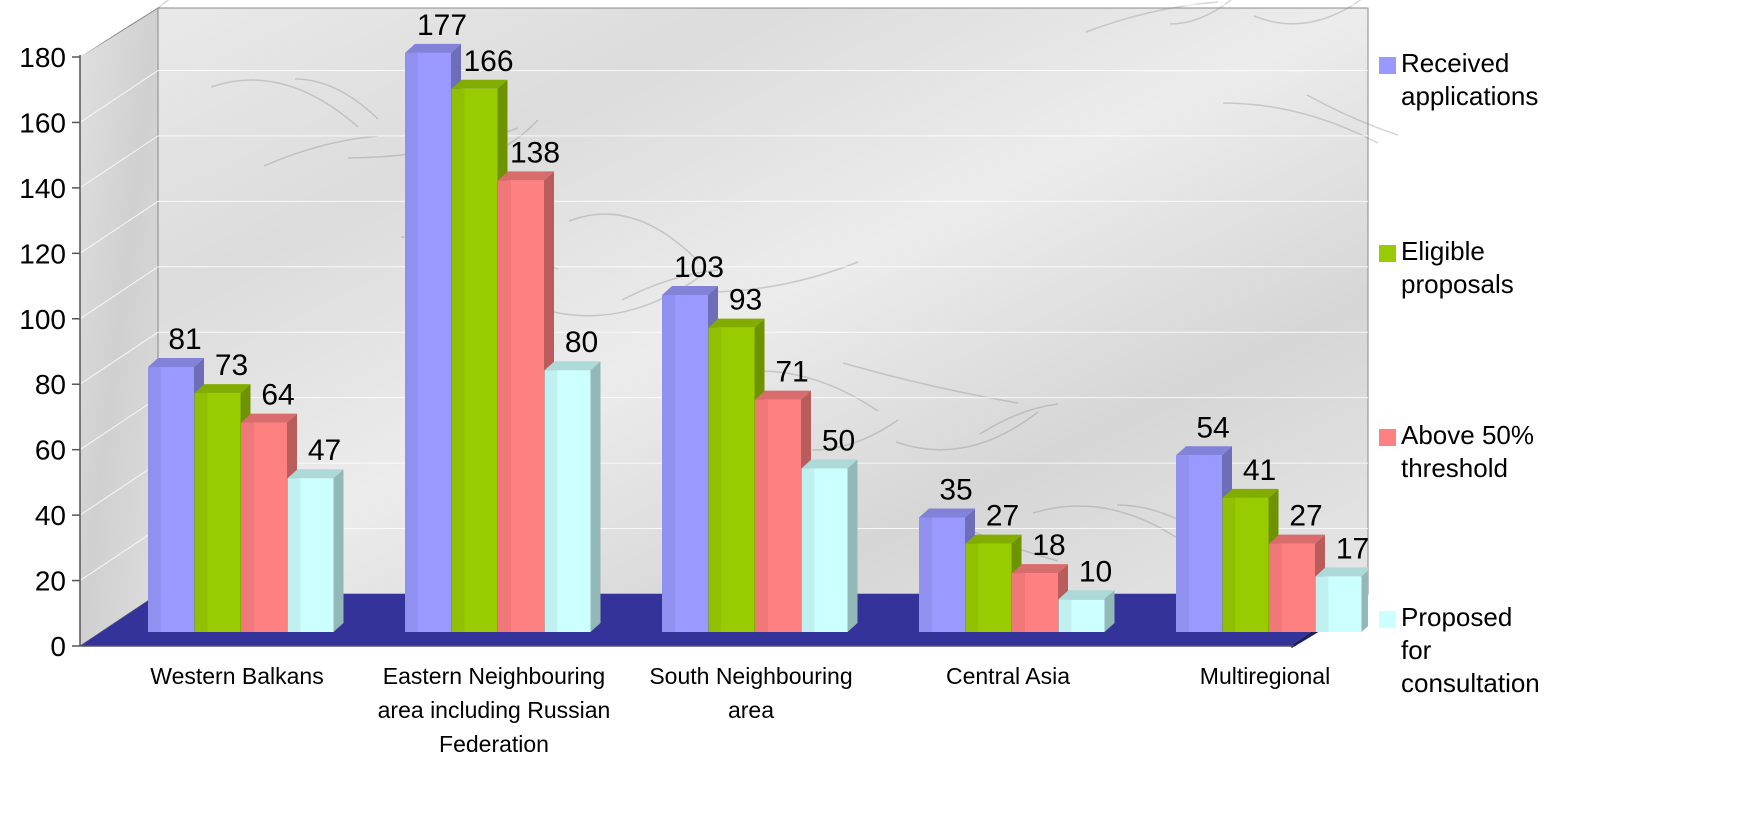 Image resolution: width=1737 pixels, height=838 pixels. I want to click on legend-label-line: threshold, so click(1454, 468).